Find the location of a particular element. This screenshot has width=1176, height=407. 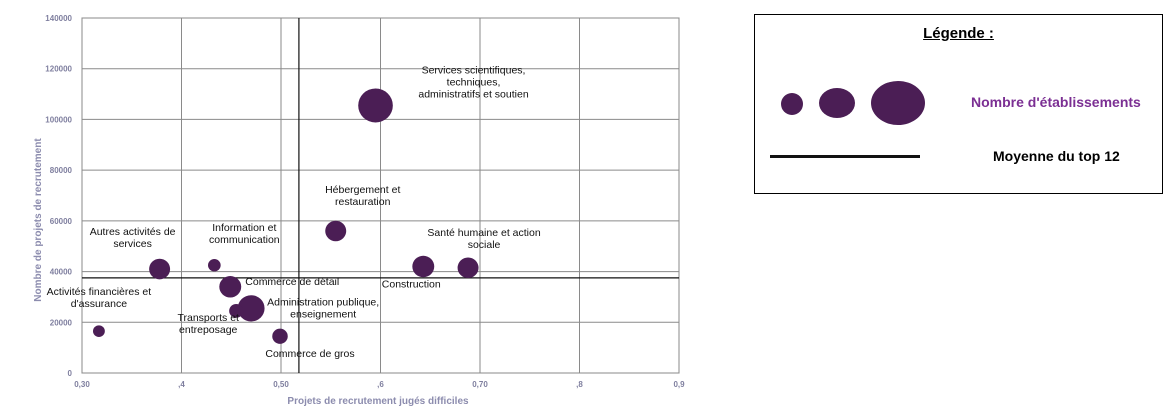

bubble-label: Administration publique, enseignement is located at coordinates (323, 308).